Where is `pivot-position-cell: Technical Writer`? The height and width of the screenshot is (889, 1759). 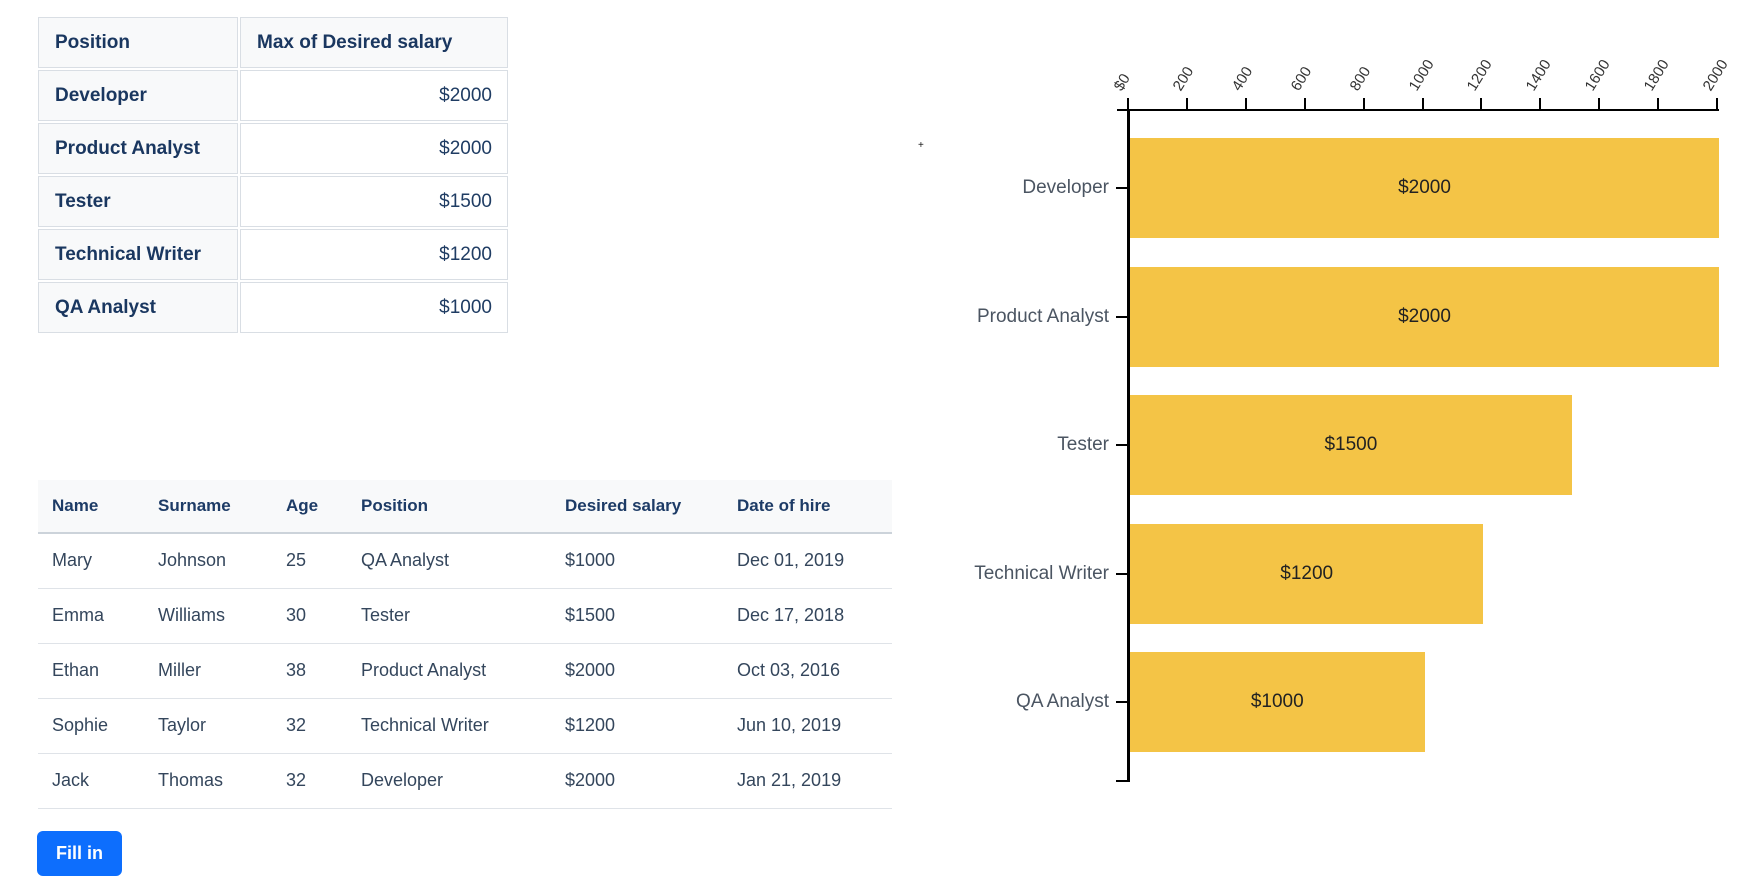 pivot-position-cell: Technical Writer is located at coordinates (138, 254).